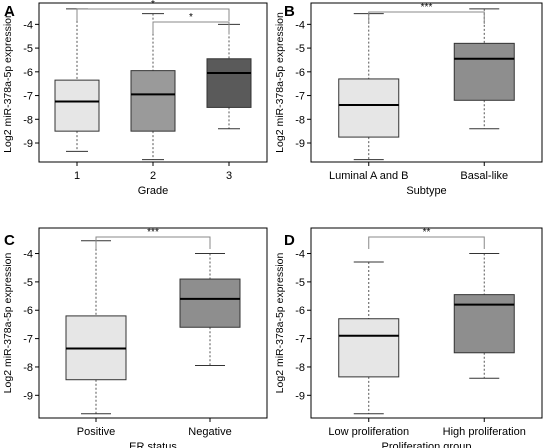  I want to click on x-tick-label: Luminal A and B, so click(369, 176).